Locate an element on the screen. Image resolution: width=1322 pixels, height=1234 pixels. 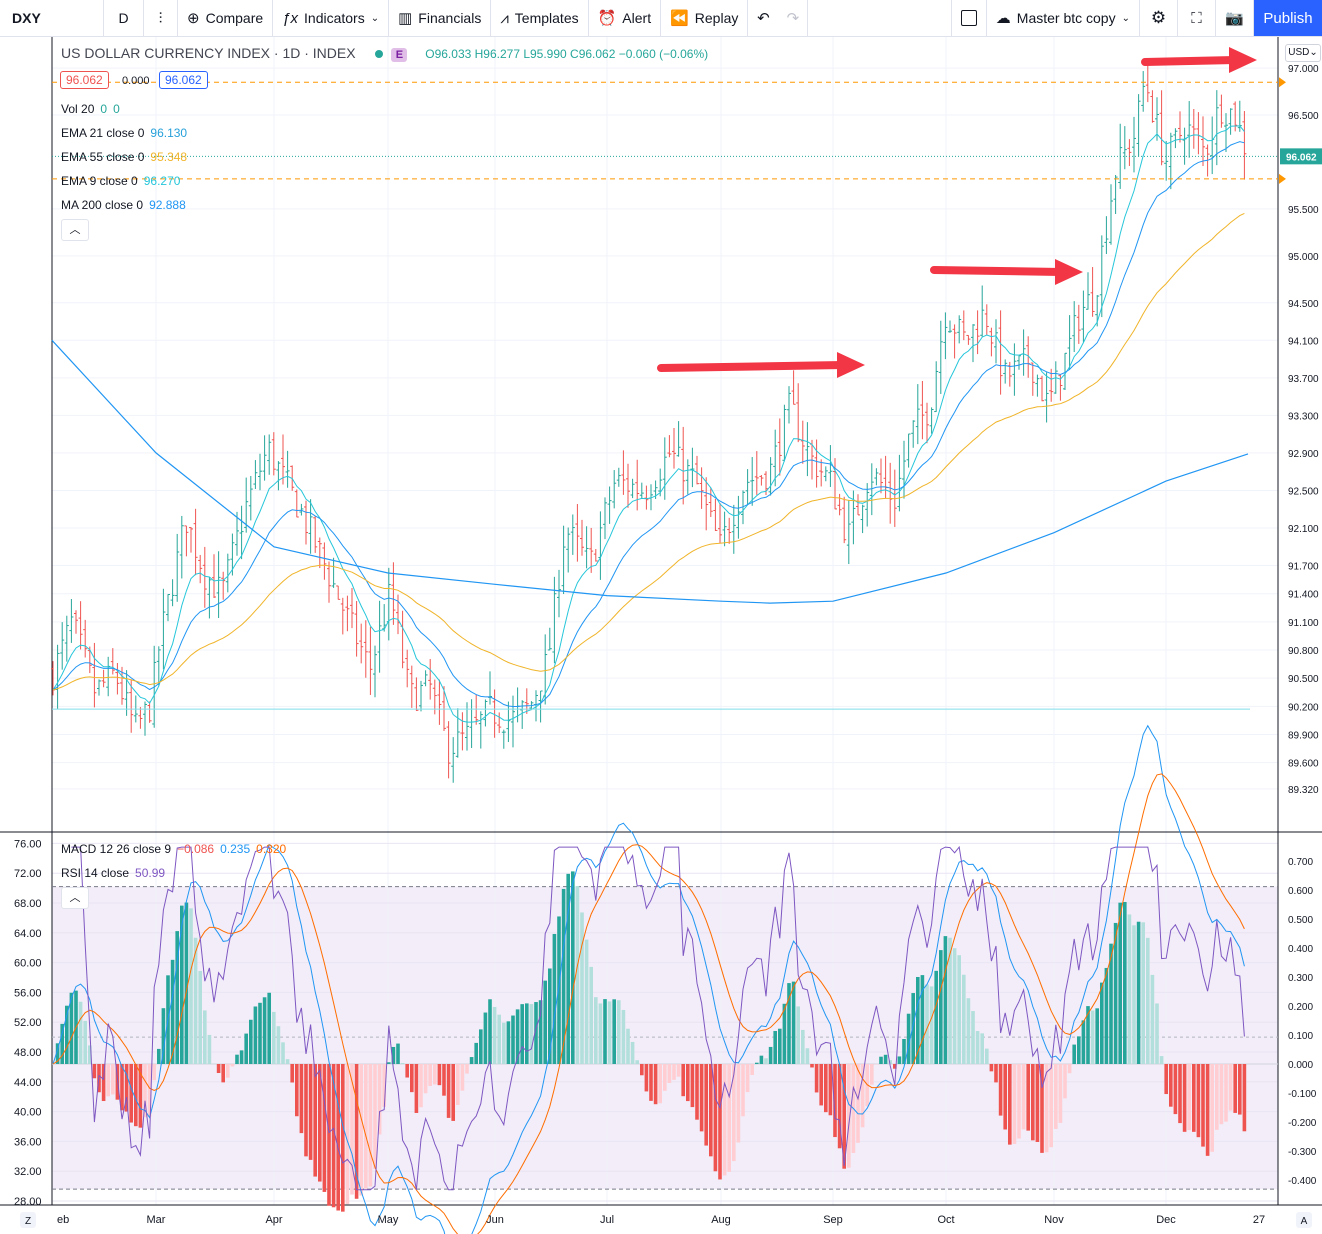
expand-icon: ⛶ is located at coordinates (1196, 18).